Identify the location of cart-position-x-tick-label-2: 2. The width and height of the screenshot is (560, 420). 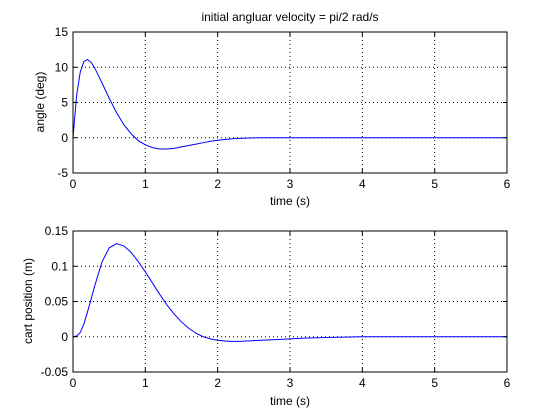
(217, 383).